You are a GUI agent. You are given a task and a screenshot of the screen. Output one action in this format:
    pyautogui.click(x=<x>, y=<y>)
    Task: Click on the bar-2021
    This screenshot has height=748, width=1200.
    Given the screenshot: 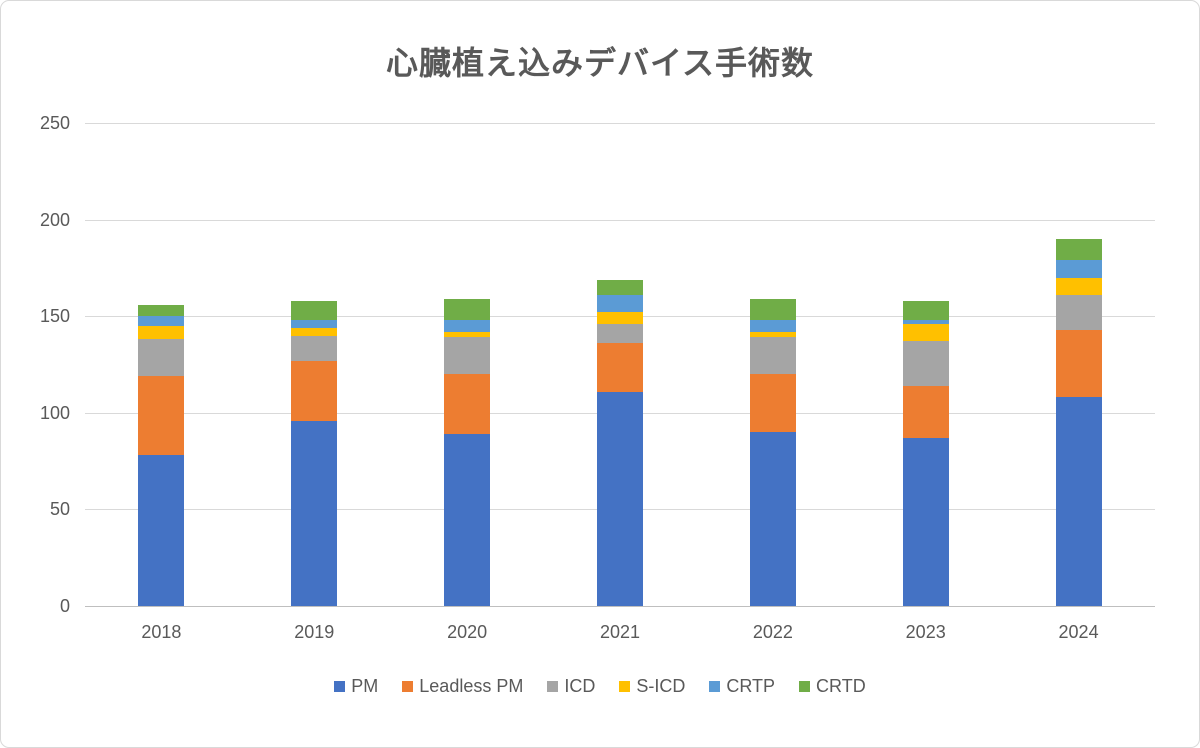 What is the action you would take?
    pyautogui.click(x=620, y=442)
    